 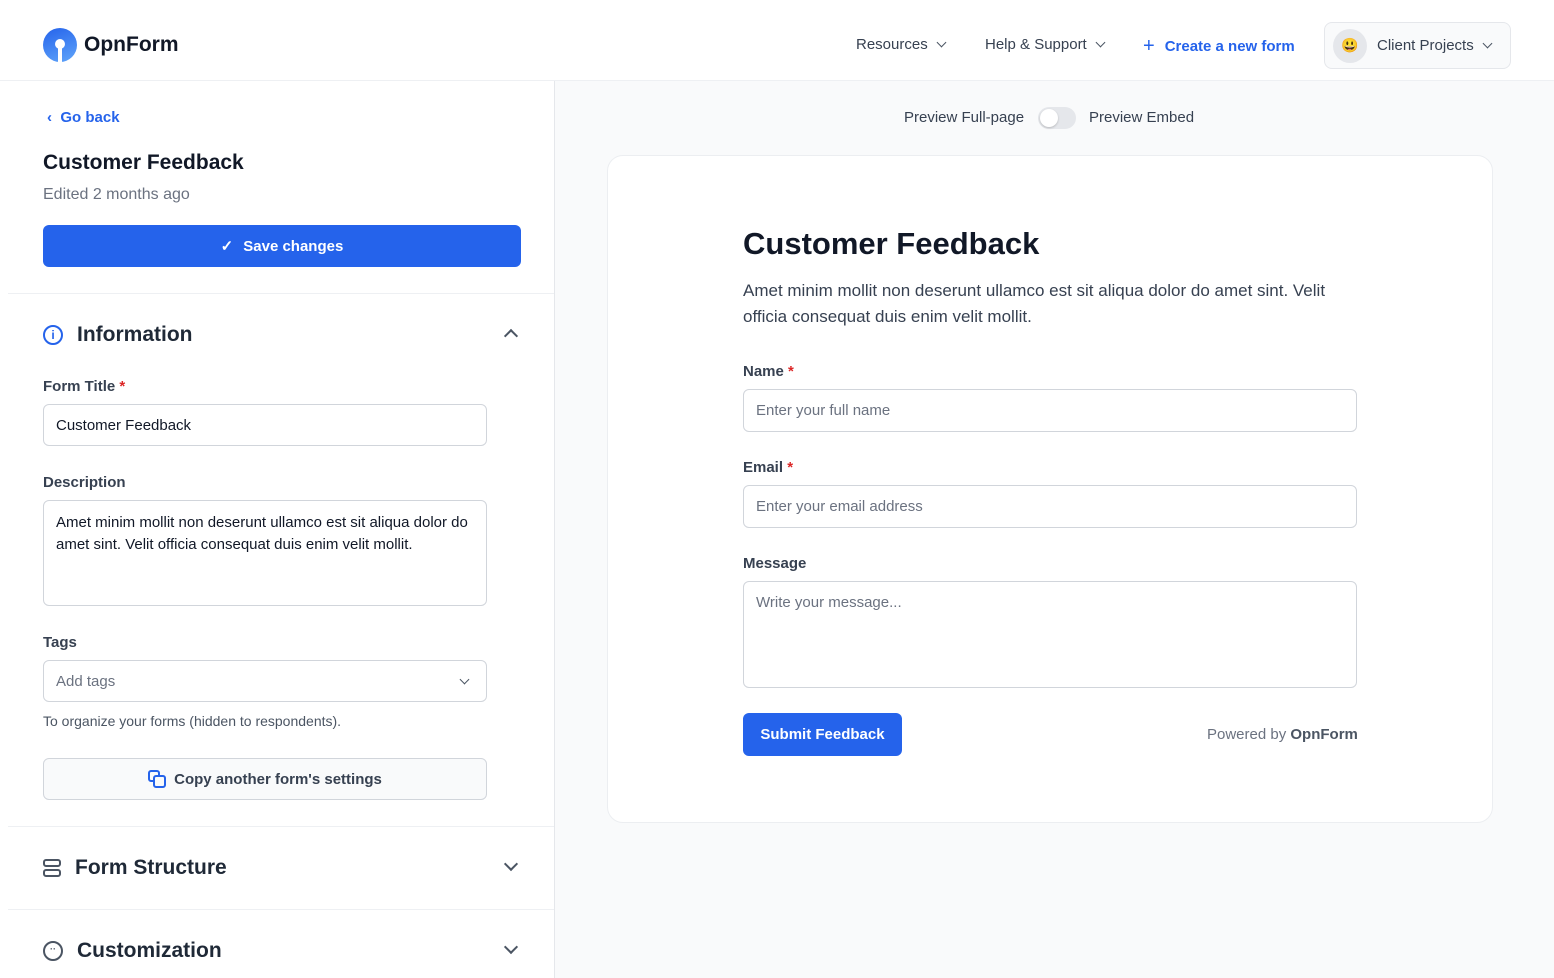 What do you see at coordinates (278, 779) in the screenshot?
I see `copy-settings-label: Copy another form's settings` at bounding box center [278, 779].